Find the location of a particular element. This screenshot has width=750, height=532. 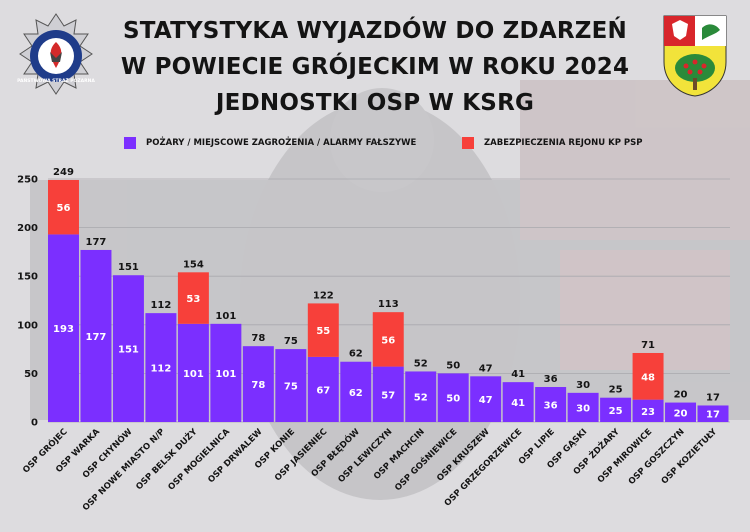

bar-value-primary: 41 is located at coordinates (518, 403).